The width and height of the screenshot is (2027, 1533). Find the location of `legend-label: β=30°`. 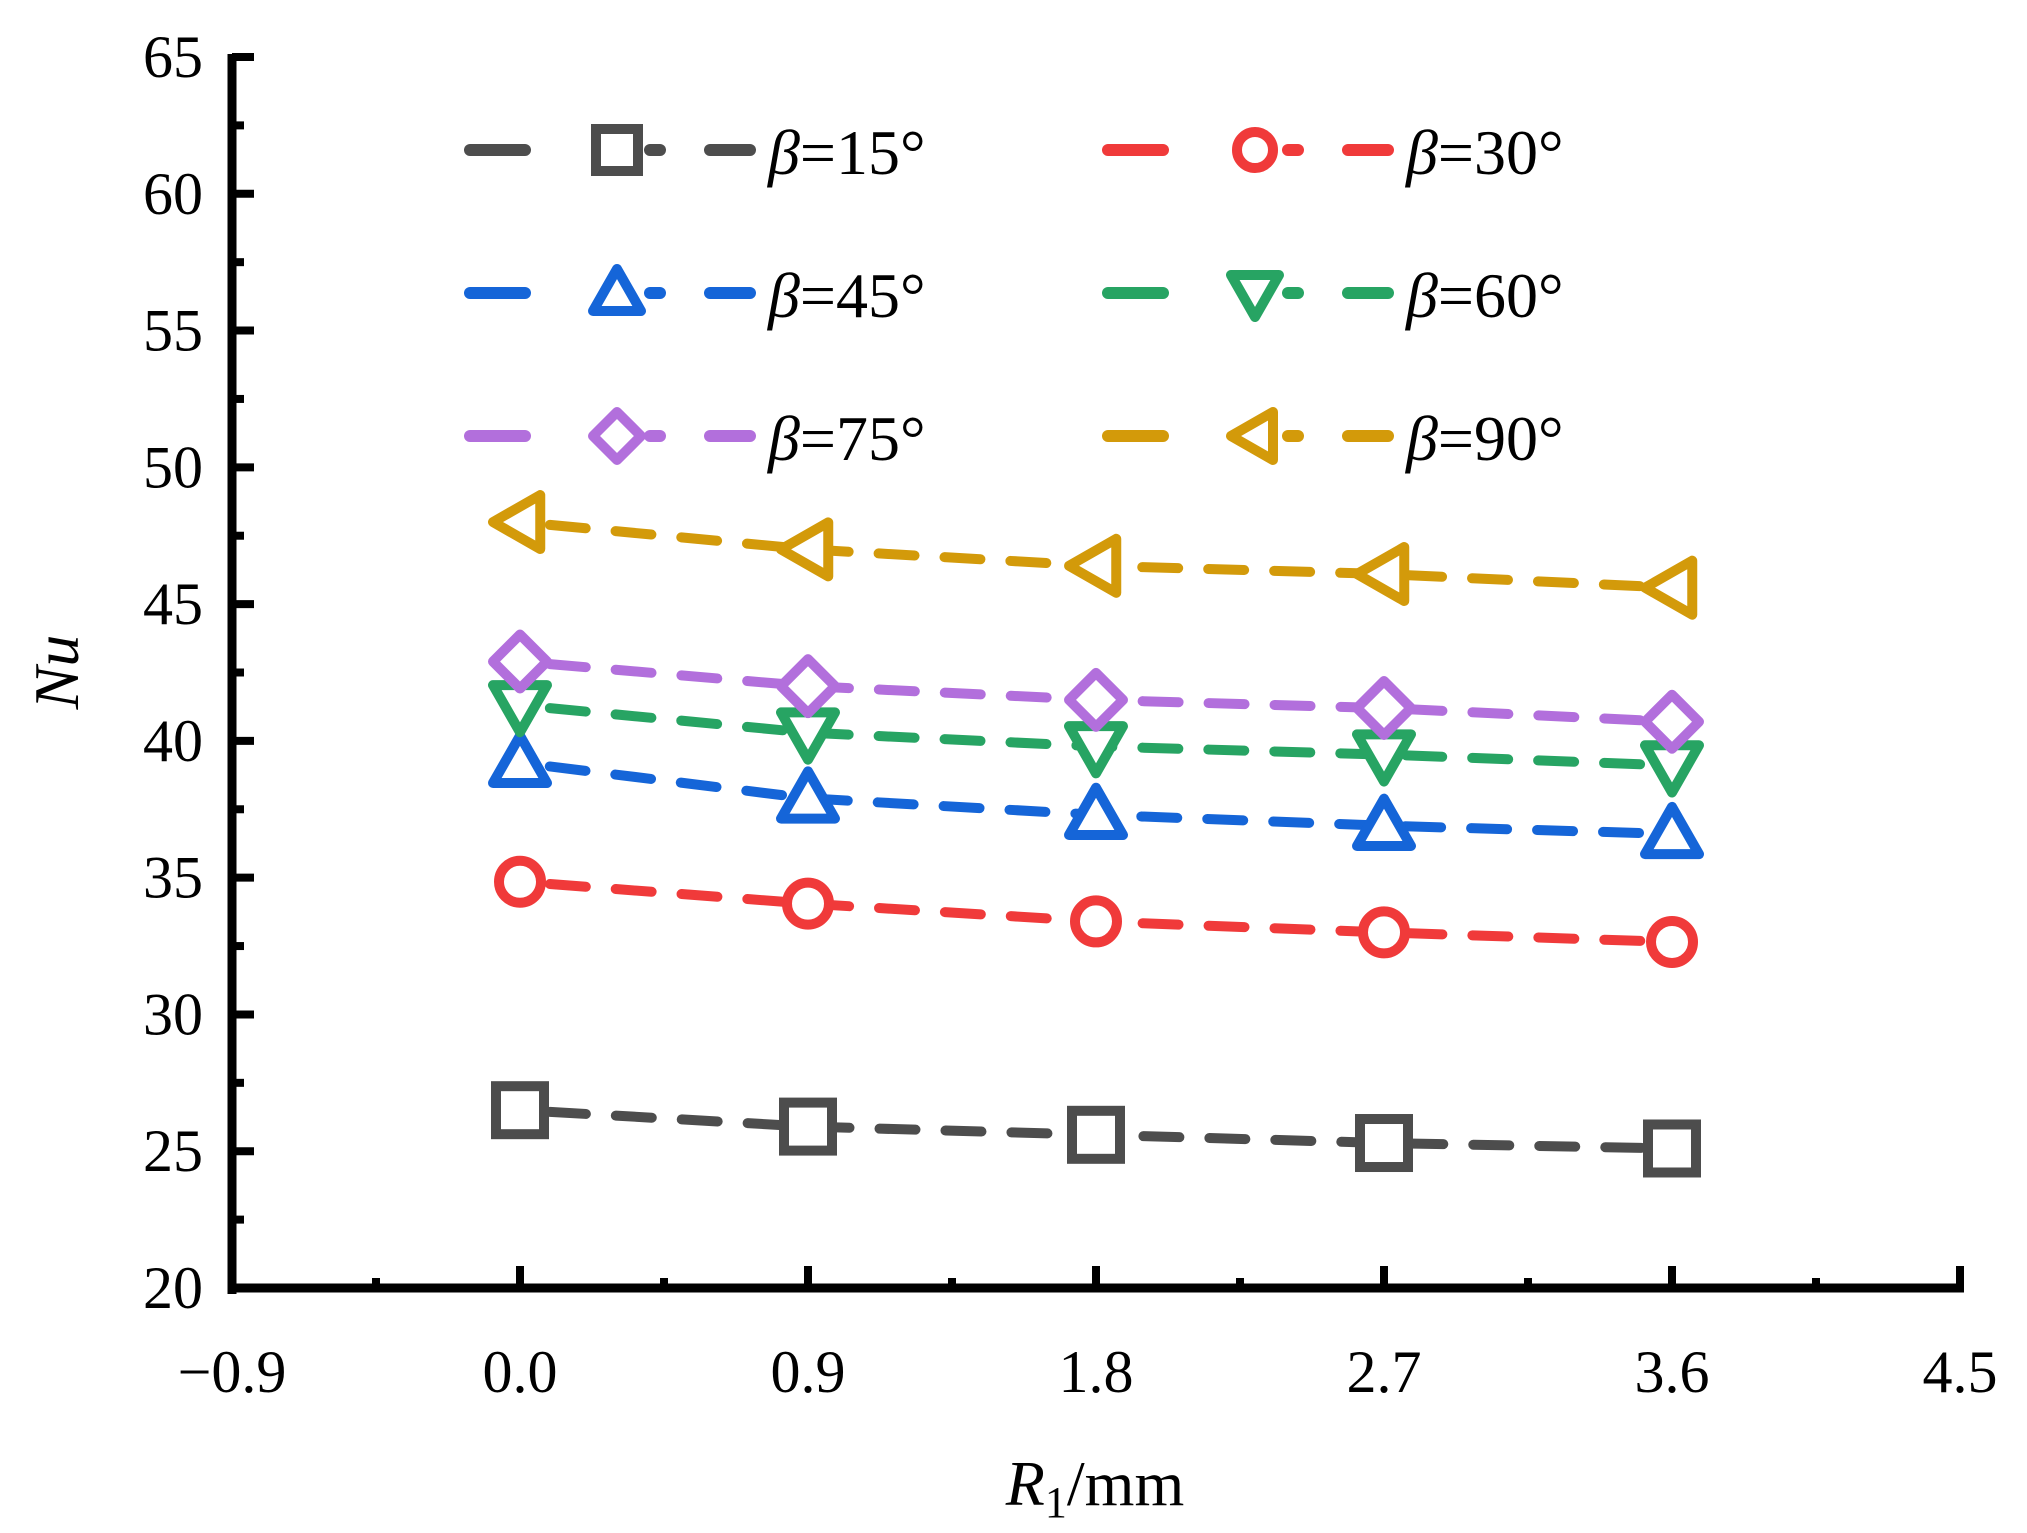

legend-label: β=30° is located at coordinates (1484, 152).